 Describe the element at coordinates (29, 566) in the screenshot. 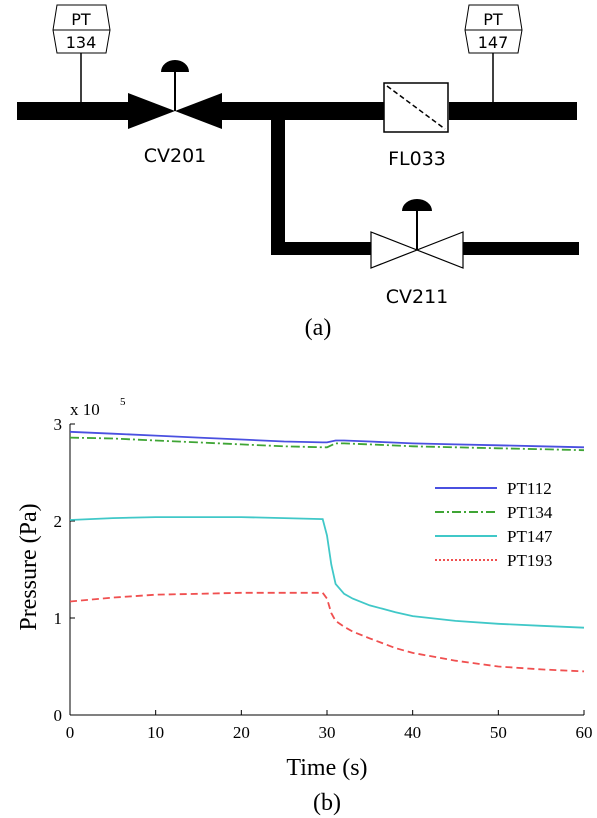

I see `y-axis-label: Pressure (Pa)` at that location.